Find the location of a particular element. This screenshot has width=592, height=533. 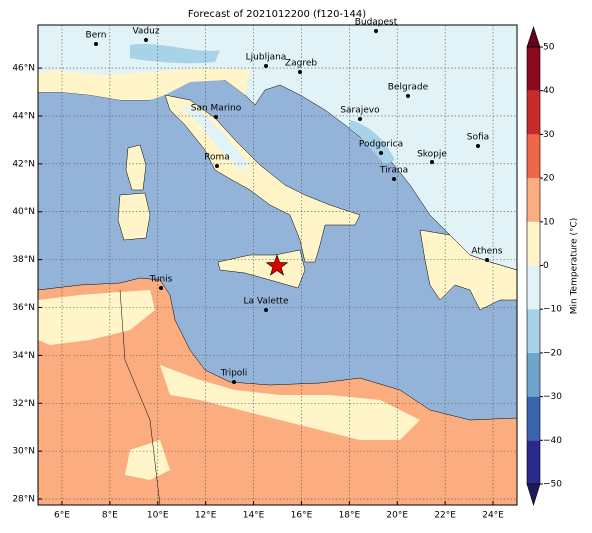

city-label: San Marino is located at coordinates (216, 109).